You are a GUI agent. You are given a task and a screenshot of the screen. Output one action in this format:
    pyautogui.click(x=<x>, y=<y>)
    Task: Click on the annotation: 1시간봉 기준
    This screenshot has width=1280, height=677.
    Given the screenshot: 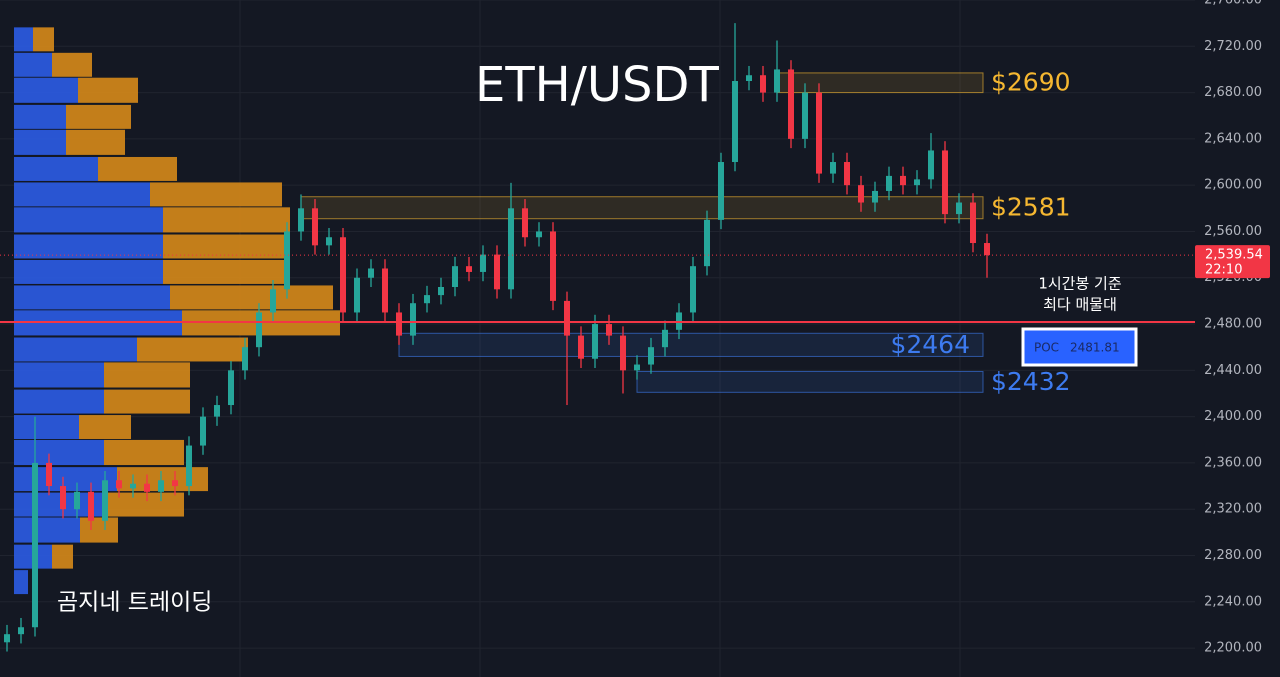 What is the action you would take?
    pyautogui.click(x=1080, y=284)
    